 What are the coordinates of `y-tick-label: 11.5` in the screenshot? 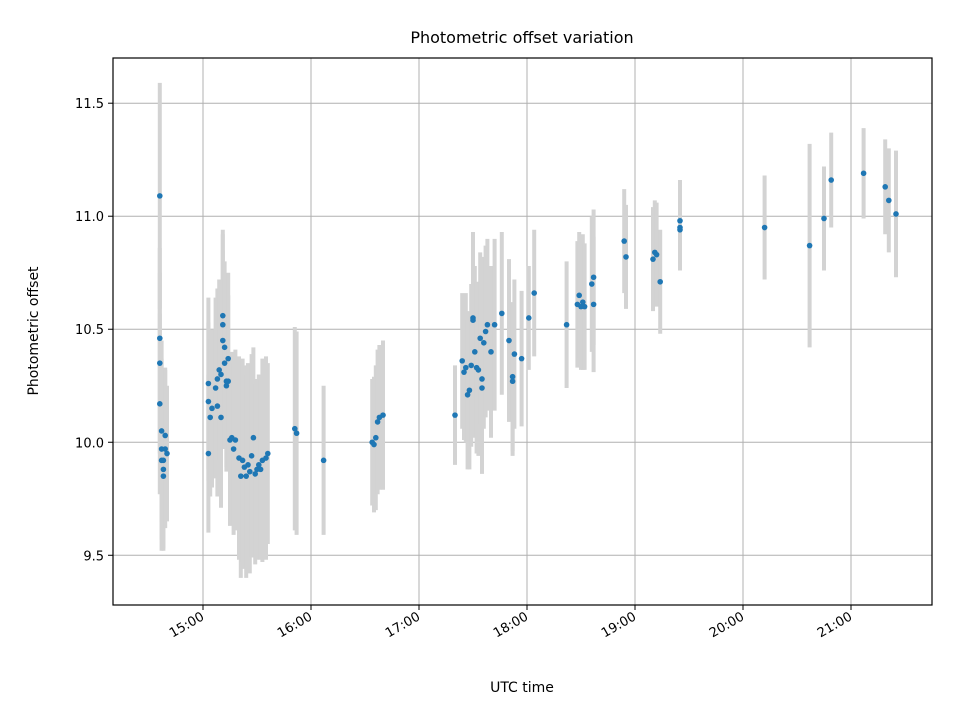 It's located at (89, 104).